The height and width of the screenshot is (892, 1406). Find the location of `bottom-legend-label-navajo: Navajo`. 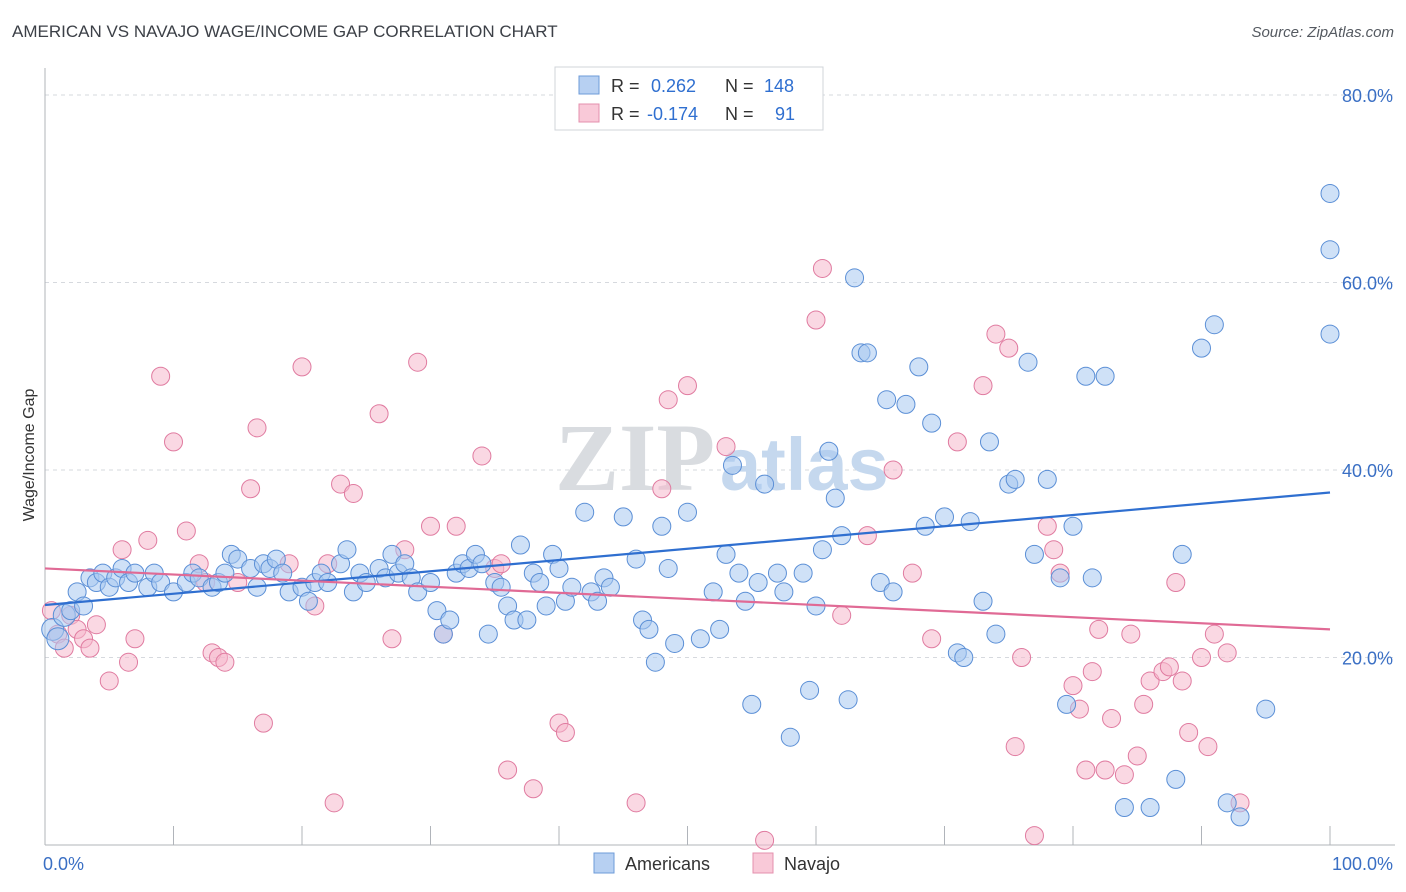

bottom-legend-label-navajo: Navajo is located at coordinates (812, 864).